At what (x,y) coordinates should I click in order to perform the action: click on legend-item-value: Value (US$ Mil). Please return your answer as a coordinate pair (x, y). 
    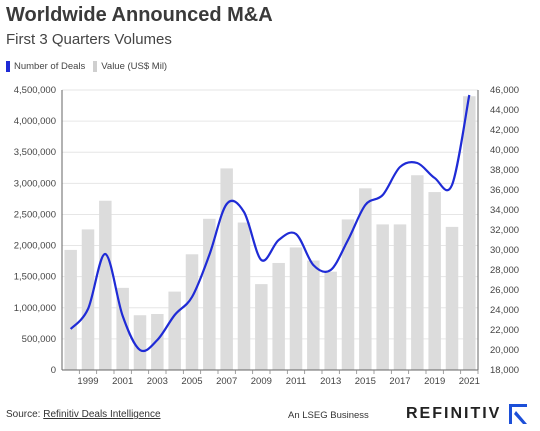
    Looking at the image, I should click on (130, 66).